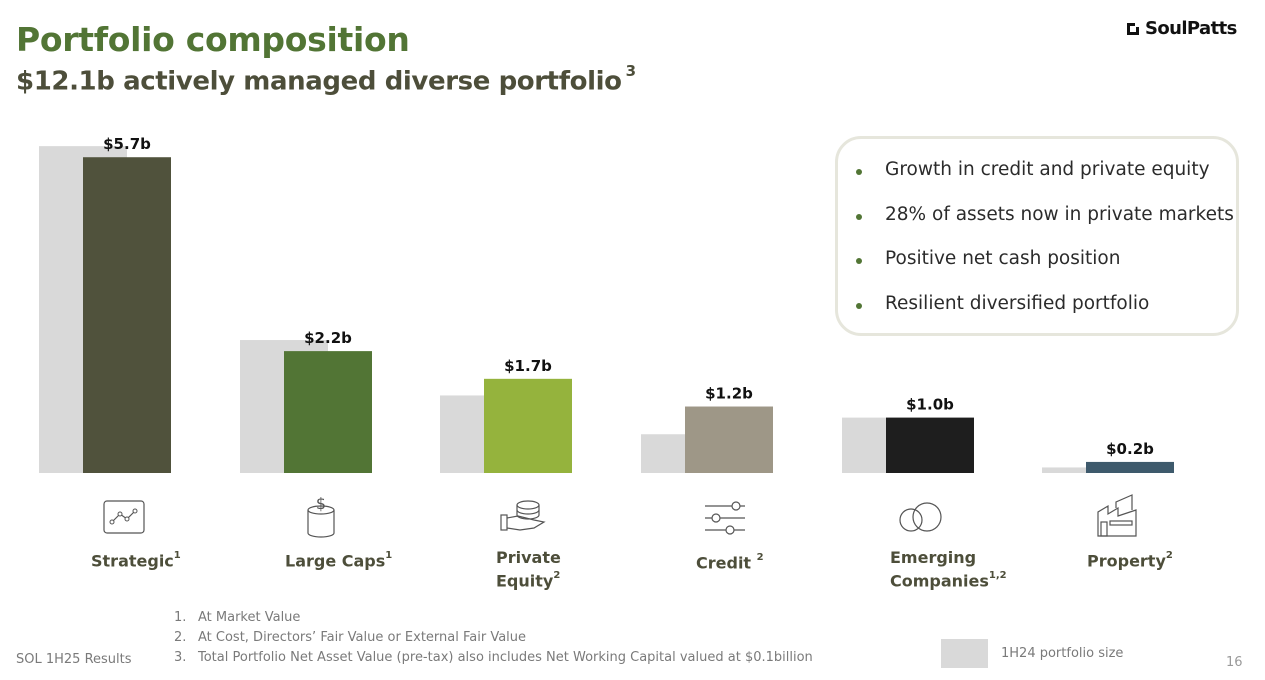  Describe the element at coordinates (180, 637) in the screenshot. I see `footnote-number: 2.` at that location.